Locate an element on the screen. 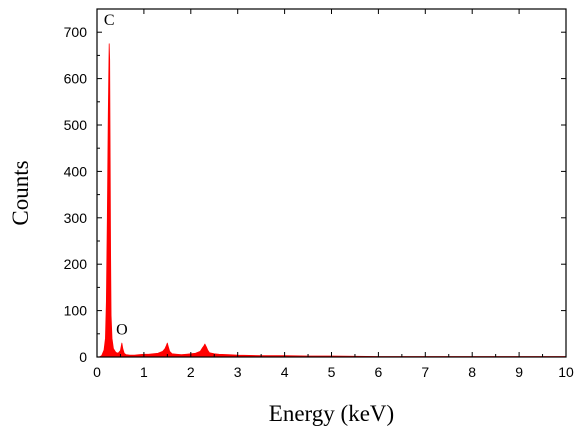  y-tick-label: 500 is located at coordinates (76, 125).